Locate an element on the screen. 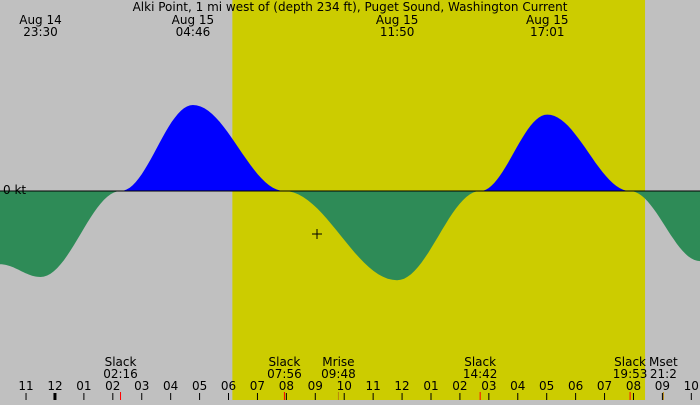 This screenshot has width=700, height=405. event-time-label: 19:53 is located at coordinates (630, 374).